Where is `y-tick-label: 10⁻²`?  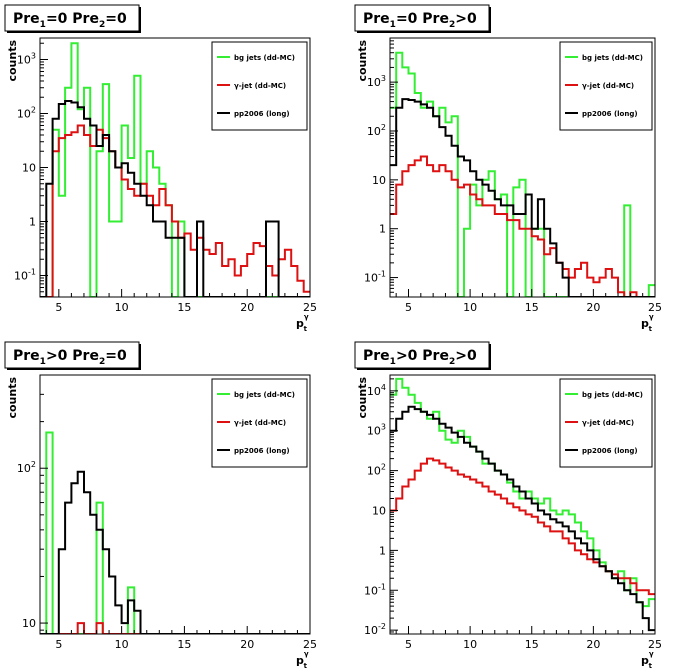
y-tick-label: 10⁻² is located at coordinates (375, 629).